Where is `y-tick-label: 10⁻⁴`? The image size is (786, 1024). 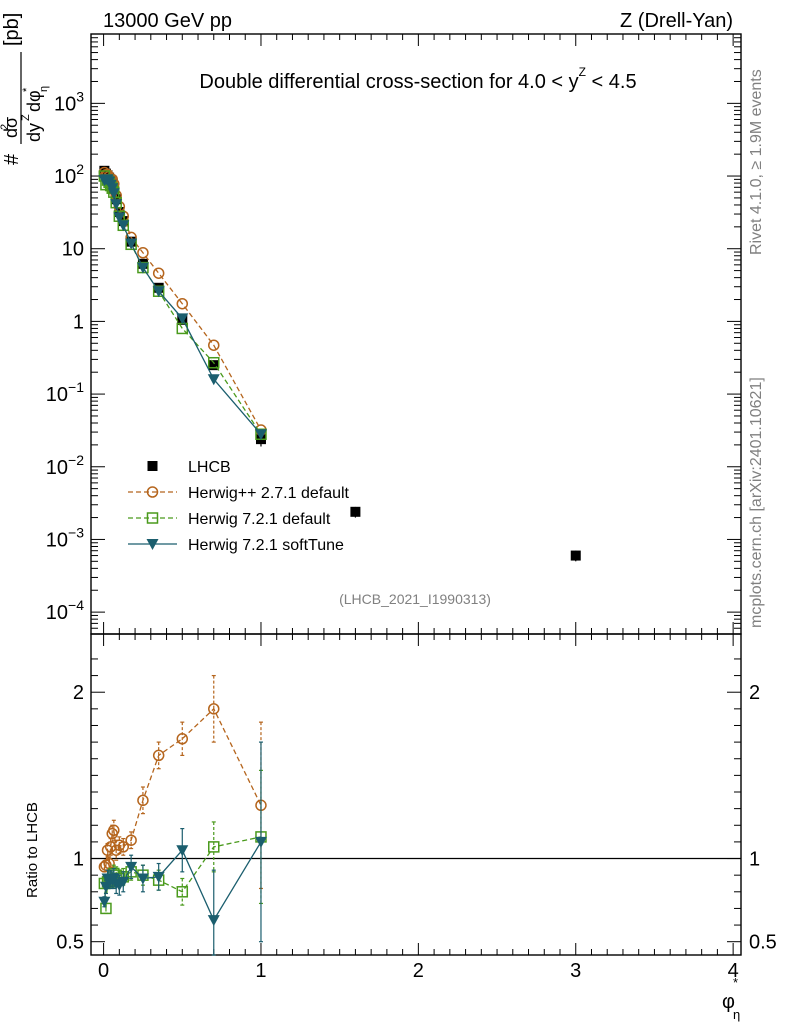
y-tick-label: 10⁻⁴ is located at coordinates (65, 610).